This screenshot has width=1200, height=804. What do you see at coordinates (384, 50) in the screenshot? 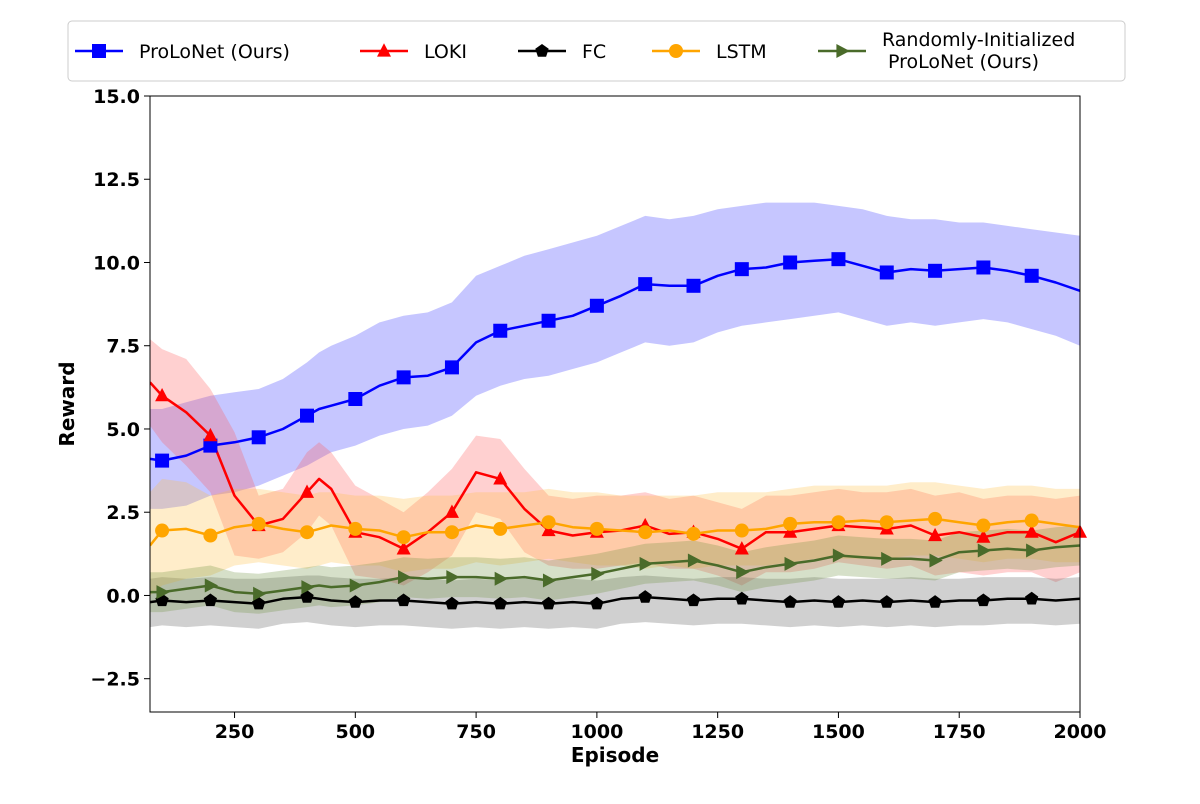
I see `legend-marker-loki` at bounding box center [384, 50].